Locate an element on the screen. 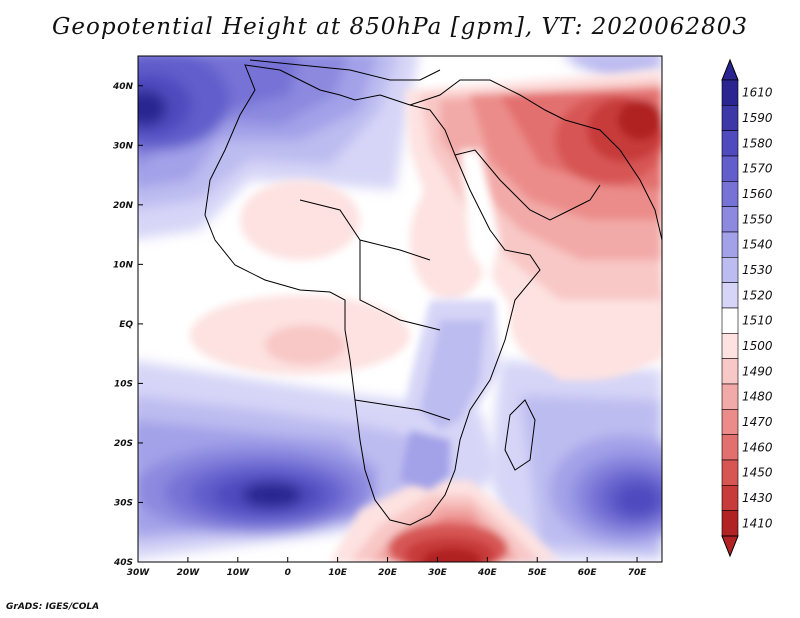 The width and height of the screenshot is (800, 618). y-axis: 40N 30N 20N 10N EQ 10S 20S 30S 40S is located at coordinates (127, 325).